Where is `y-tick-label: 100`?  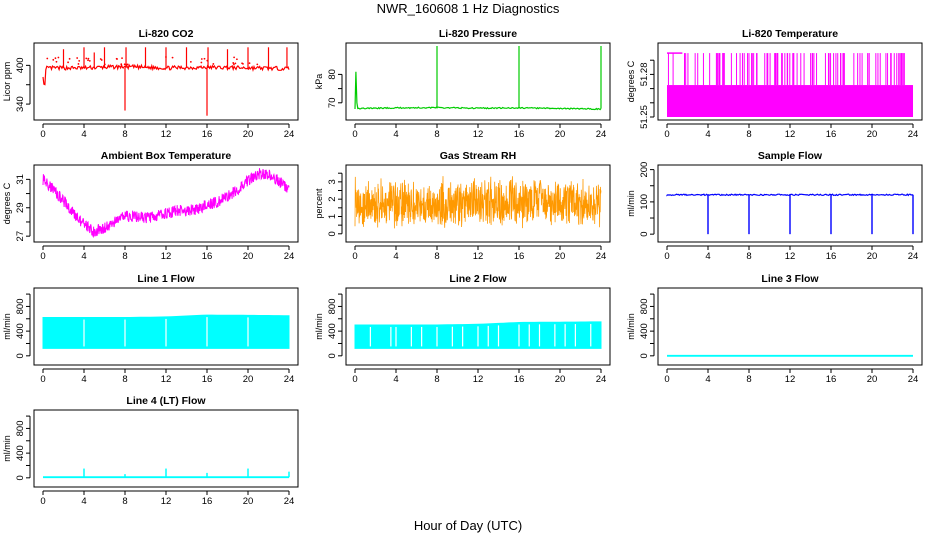
y-tick-label: 100 is located at coordinates (644, 202).